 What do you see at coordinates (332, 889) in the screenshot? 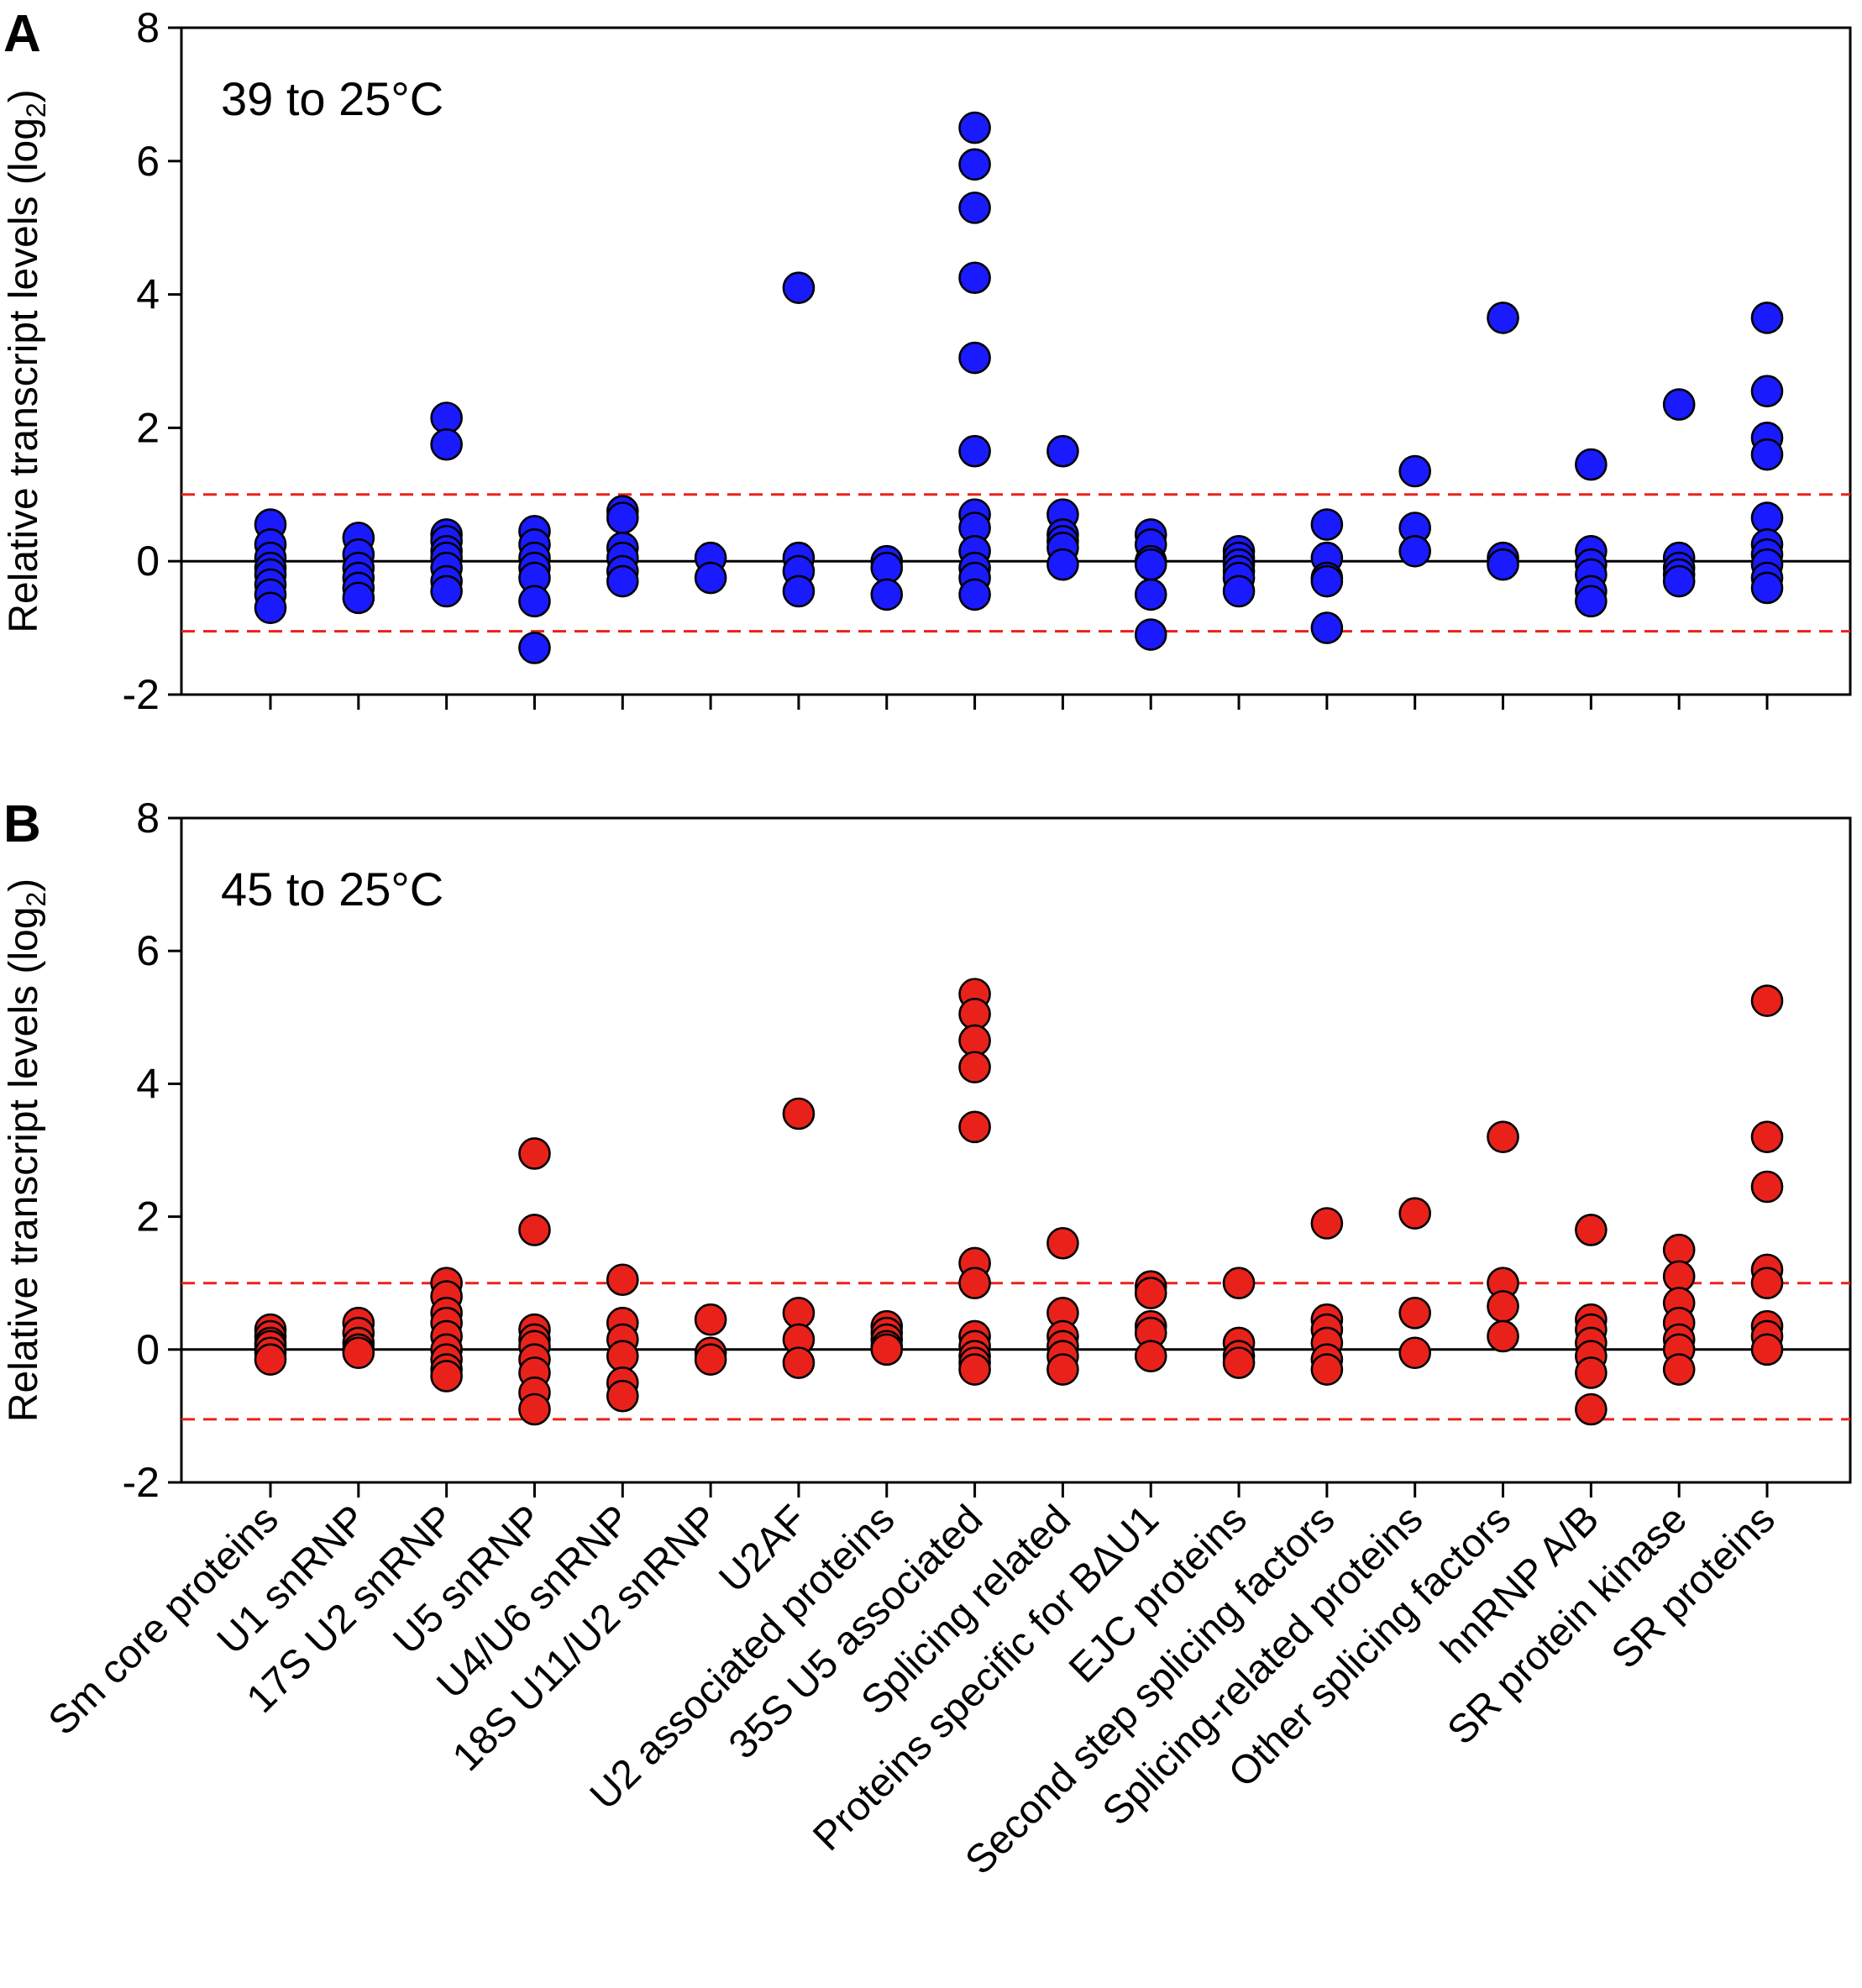
I see `panel-condition: 45 to 25°C` at bounding box center [332, 889].